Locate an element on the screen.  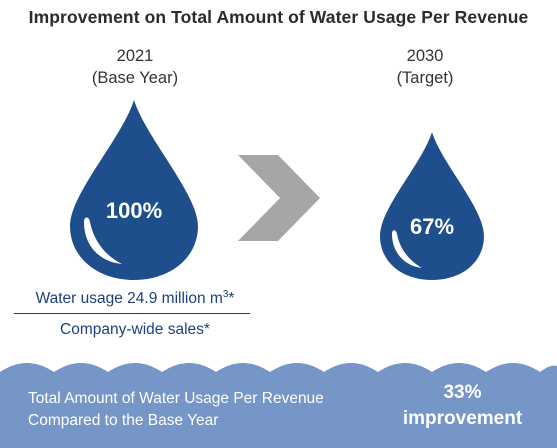
target-water-drop: 67% is located at coordinates (432, 206).